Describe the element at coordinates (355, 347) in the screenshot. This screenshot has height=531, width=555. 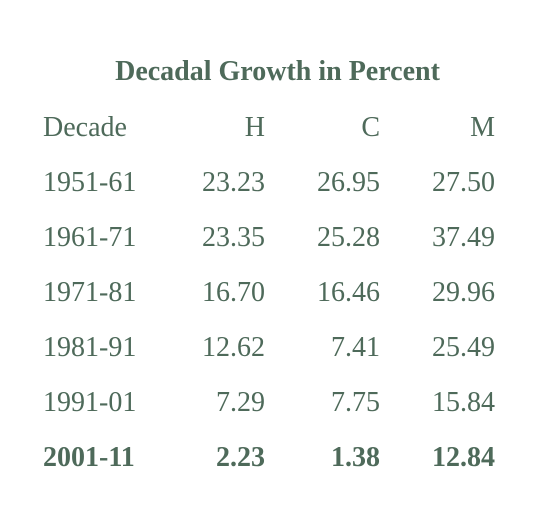
I see `cell-c: 7.41` at that location.